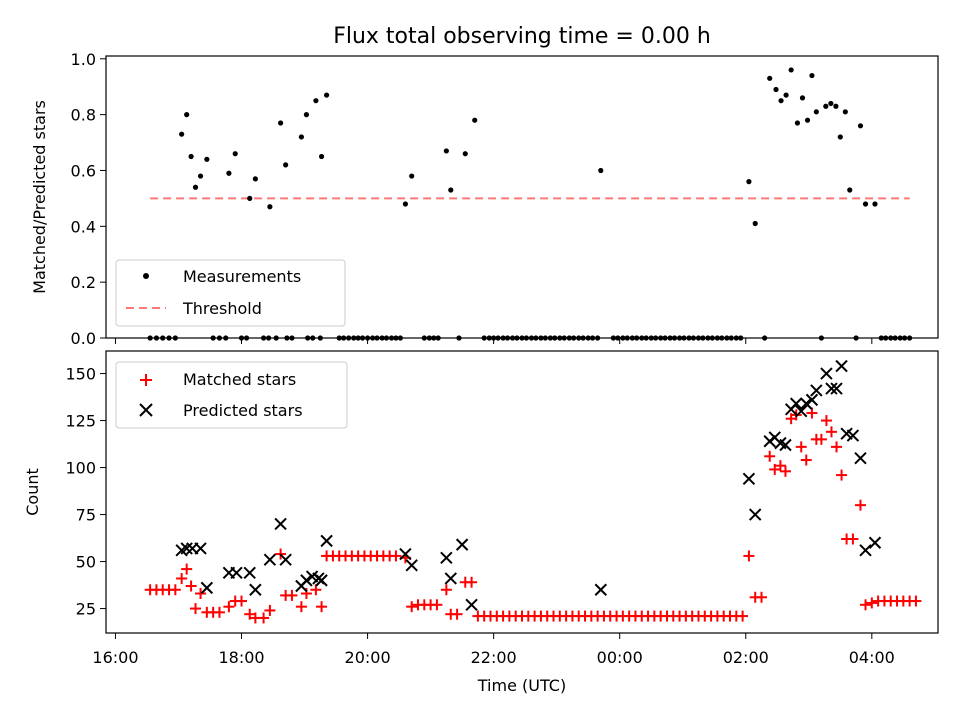  What do you see at coordinates (243, 410) in the screenshot?
I see `legend-predicted-label: Predicted stars` at bounding box center [243, 410].